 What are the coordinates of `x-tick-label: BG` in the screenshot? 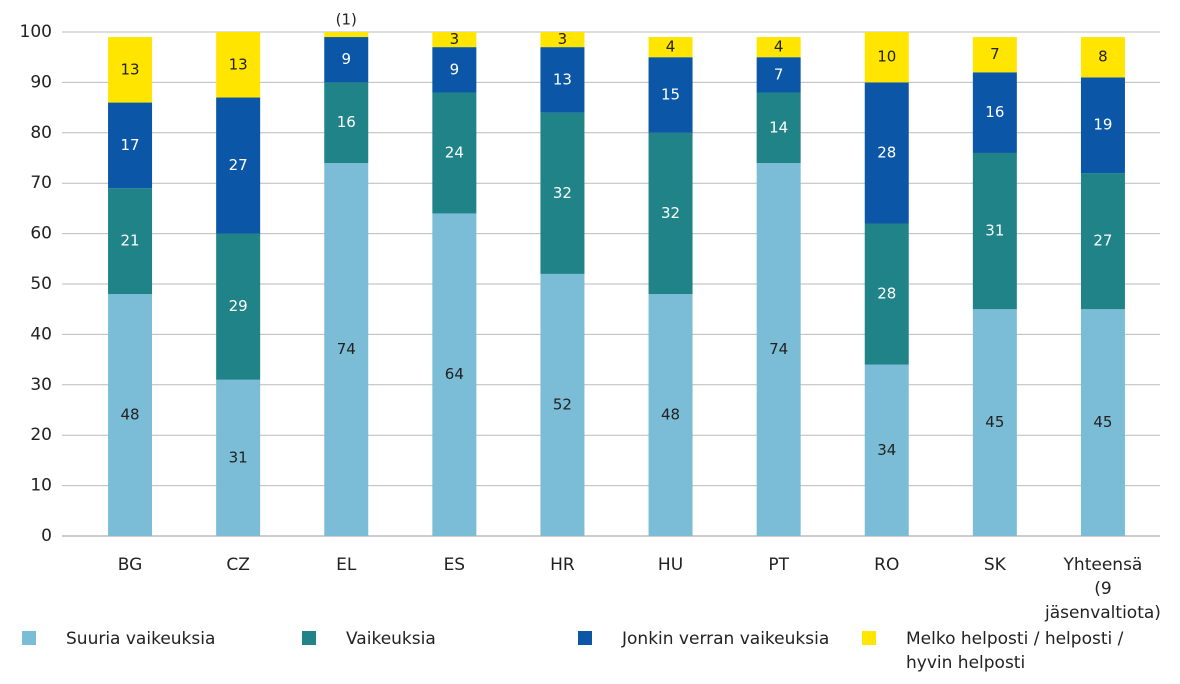 It's located at (130, 565).